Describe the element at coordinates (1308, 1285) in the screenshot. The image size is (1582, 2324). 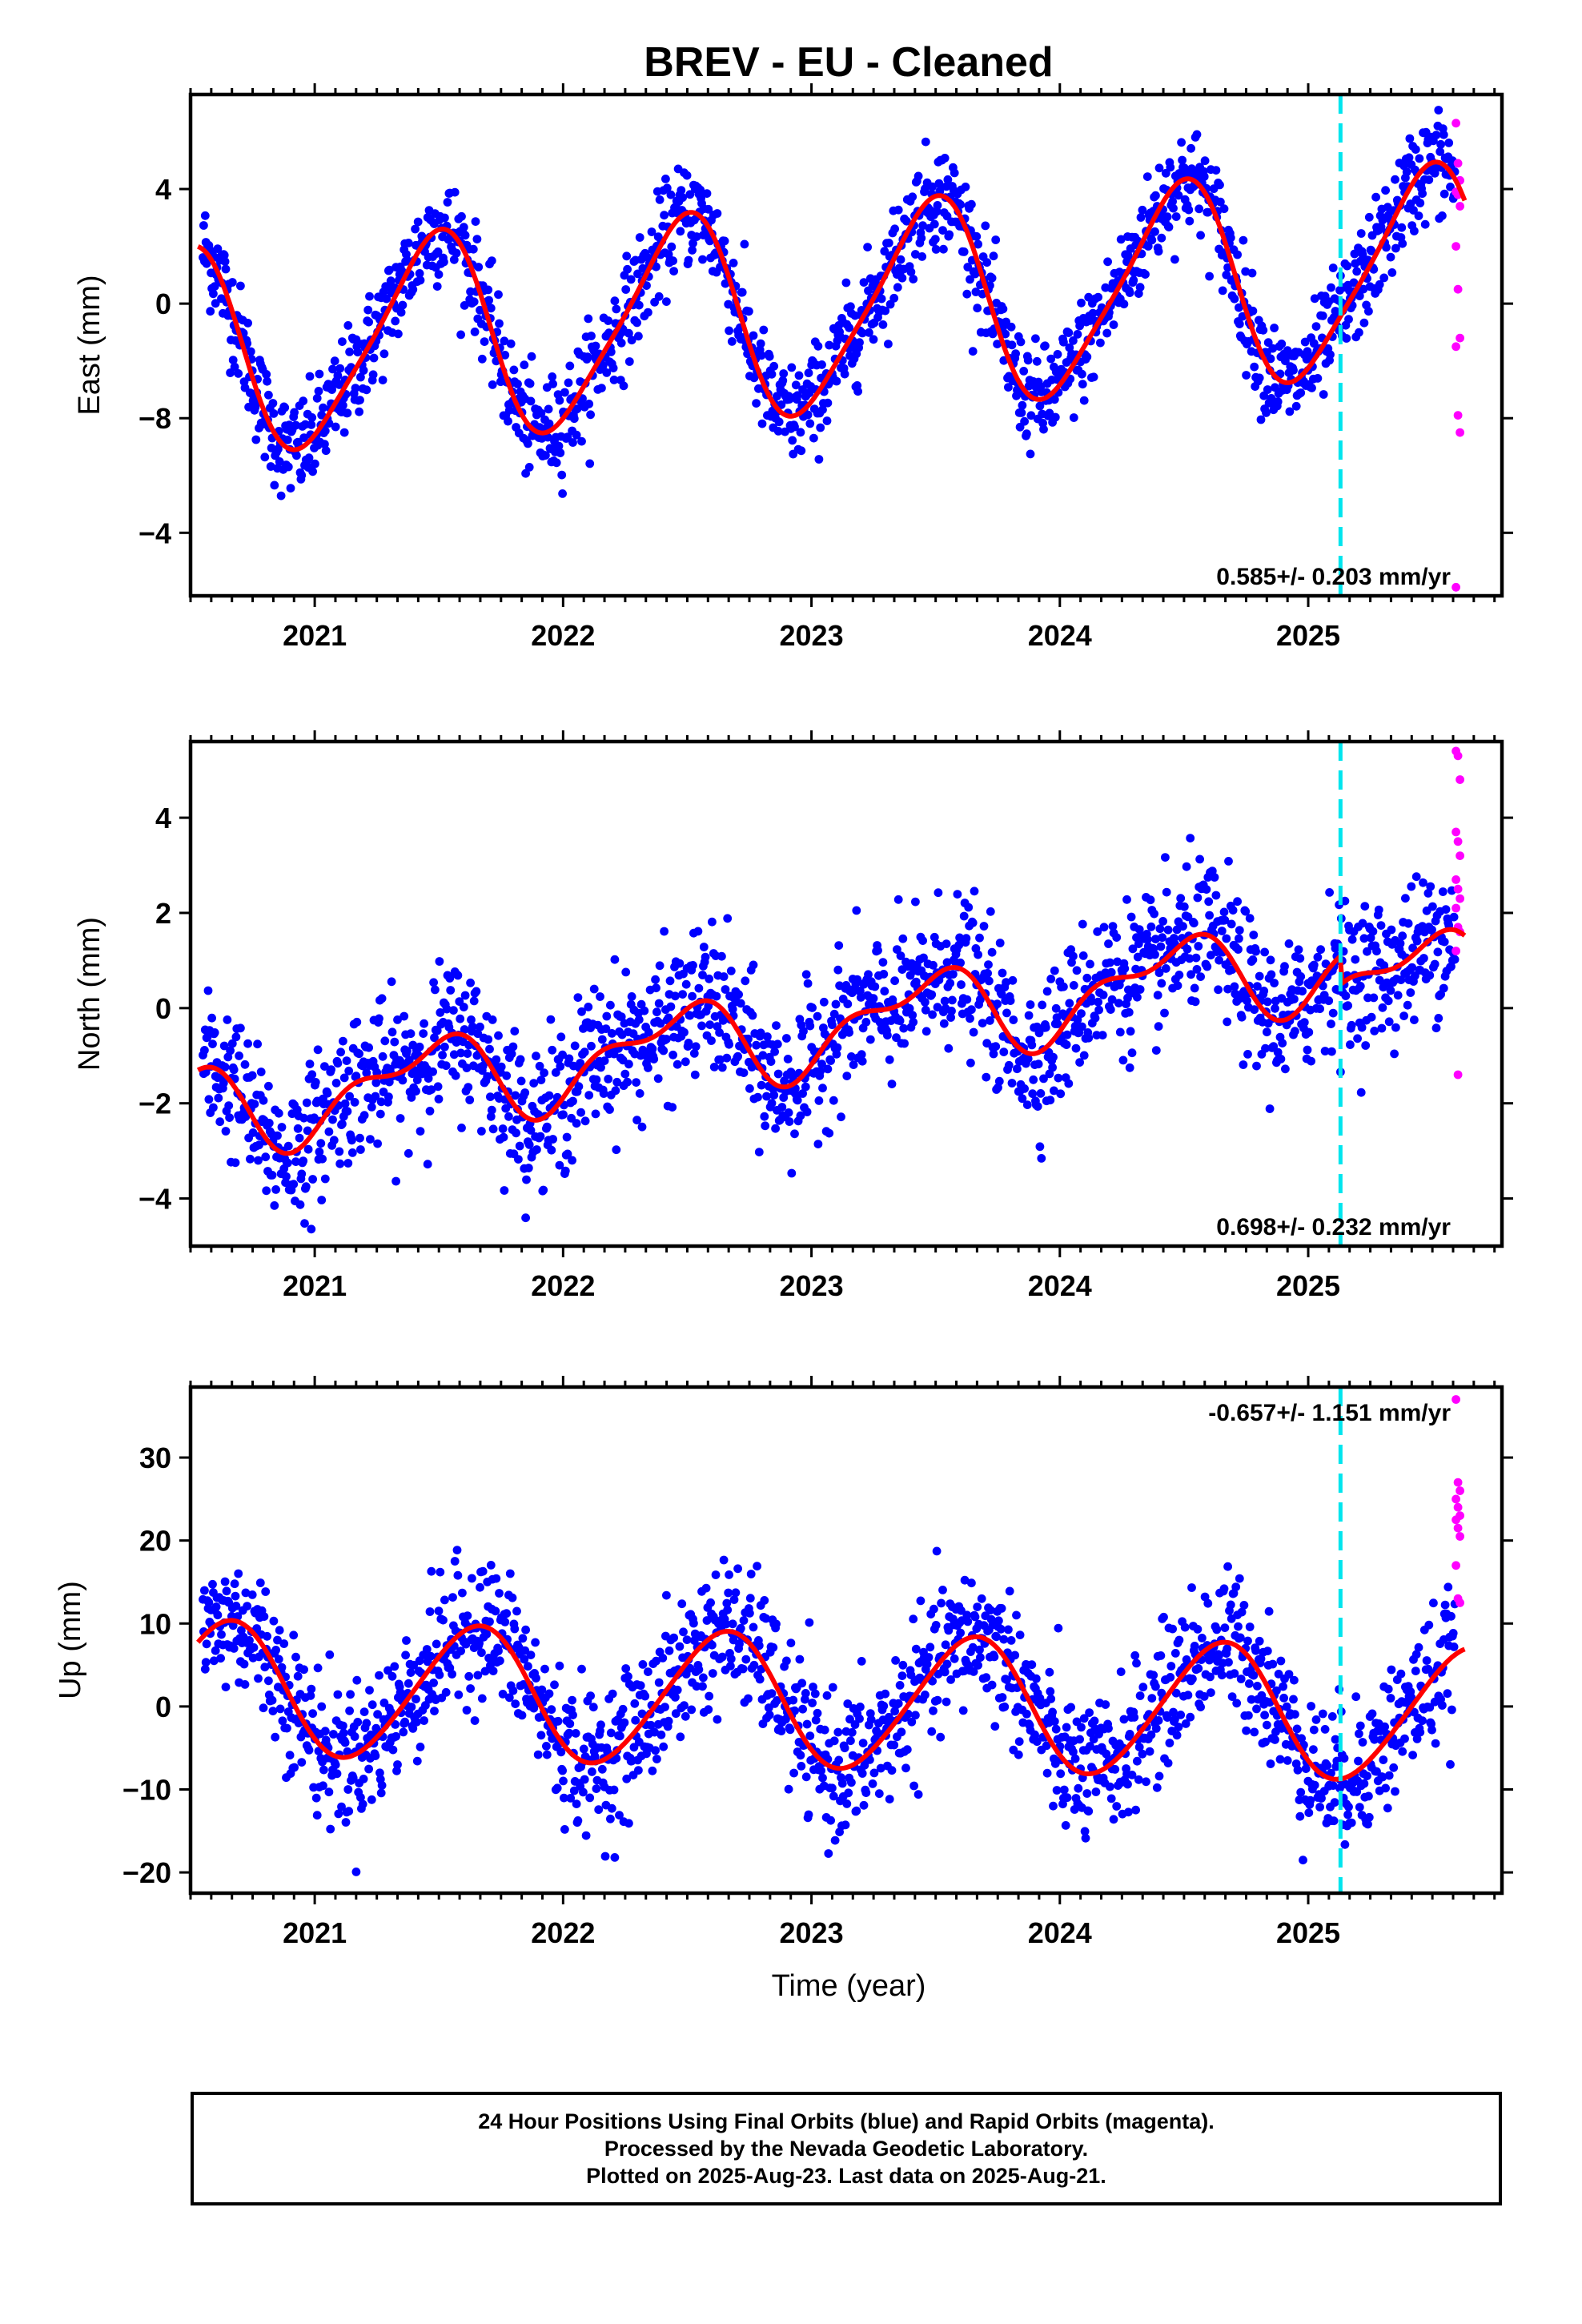
I see `north-x-tick-label: 2025` at that location.